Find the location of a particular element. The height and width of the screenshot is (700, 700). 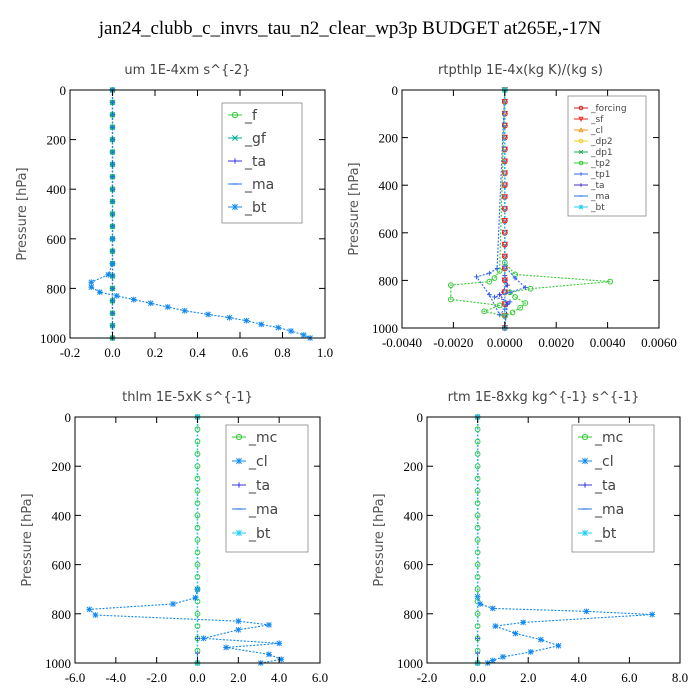

legend: _forcing_sf_cl_dp2_dp1_tp2_tp1_ta_ma_bt is located at coordinates (607, 156).